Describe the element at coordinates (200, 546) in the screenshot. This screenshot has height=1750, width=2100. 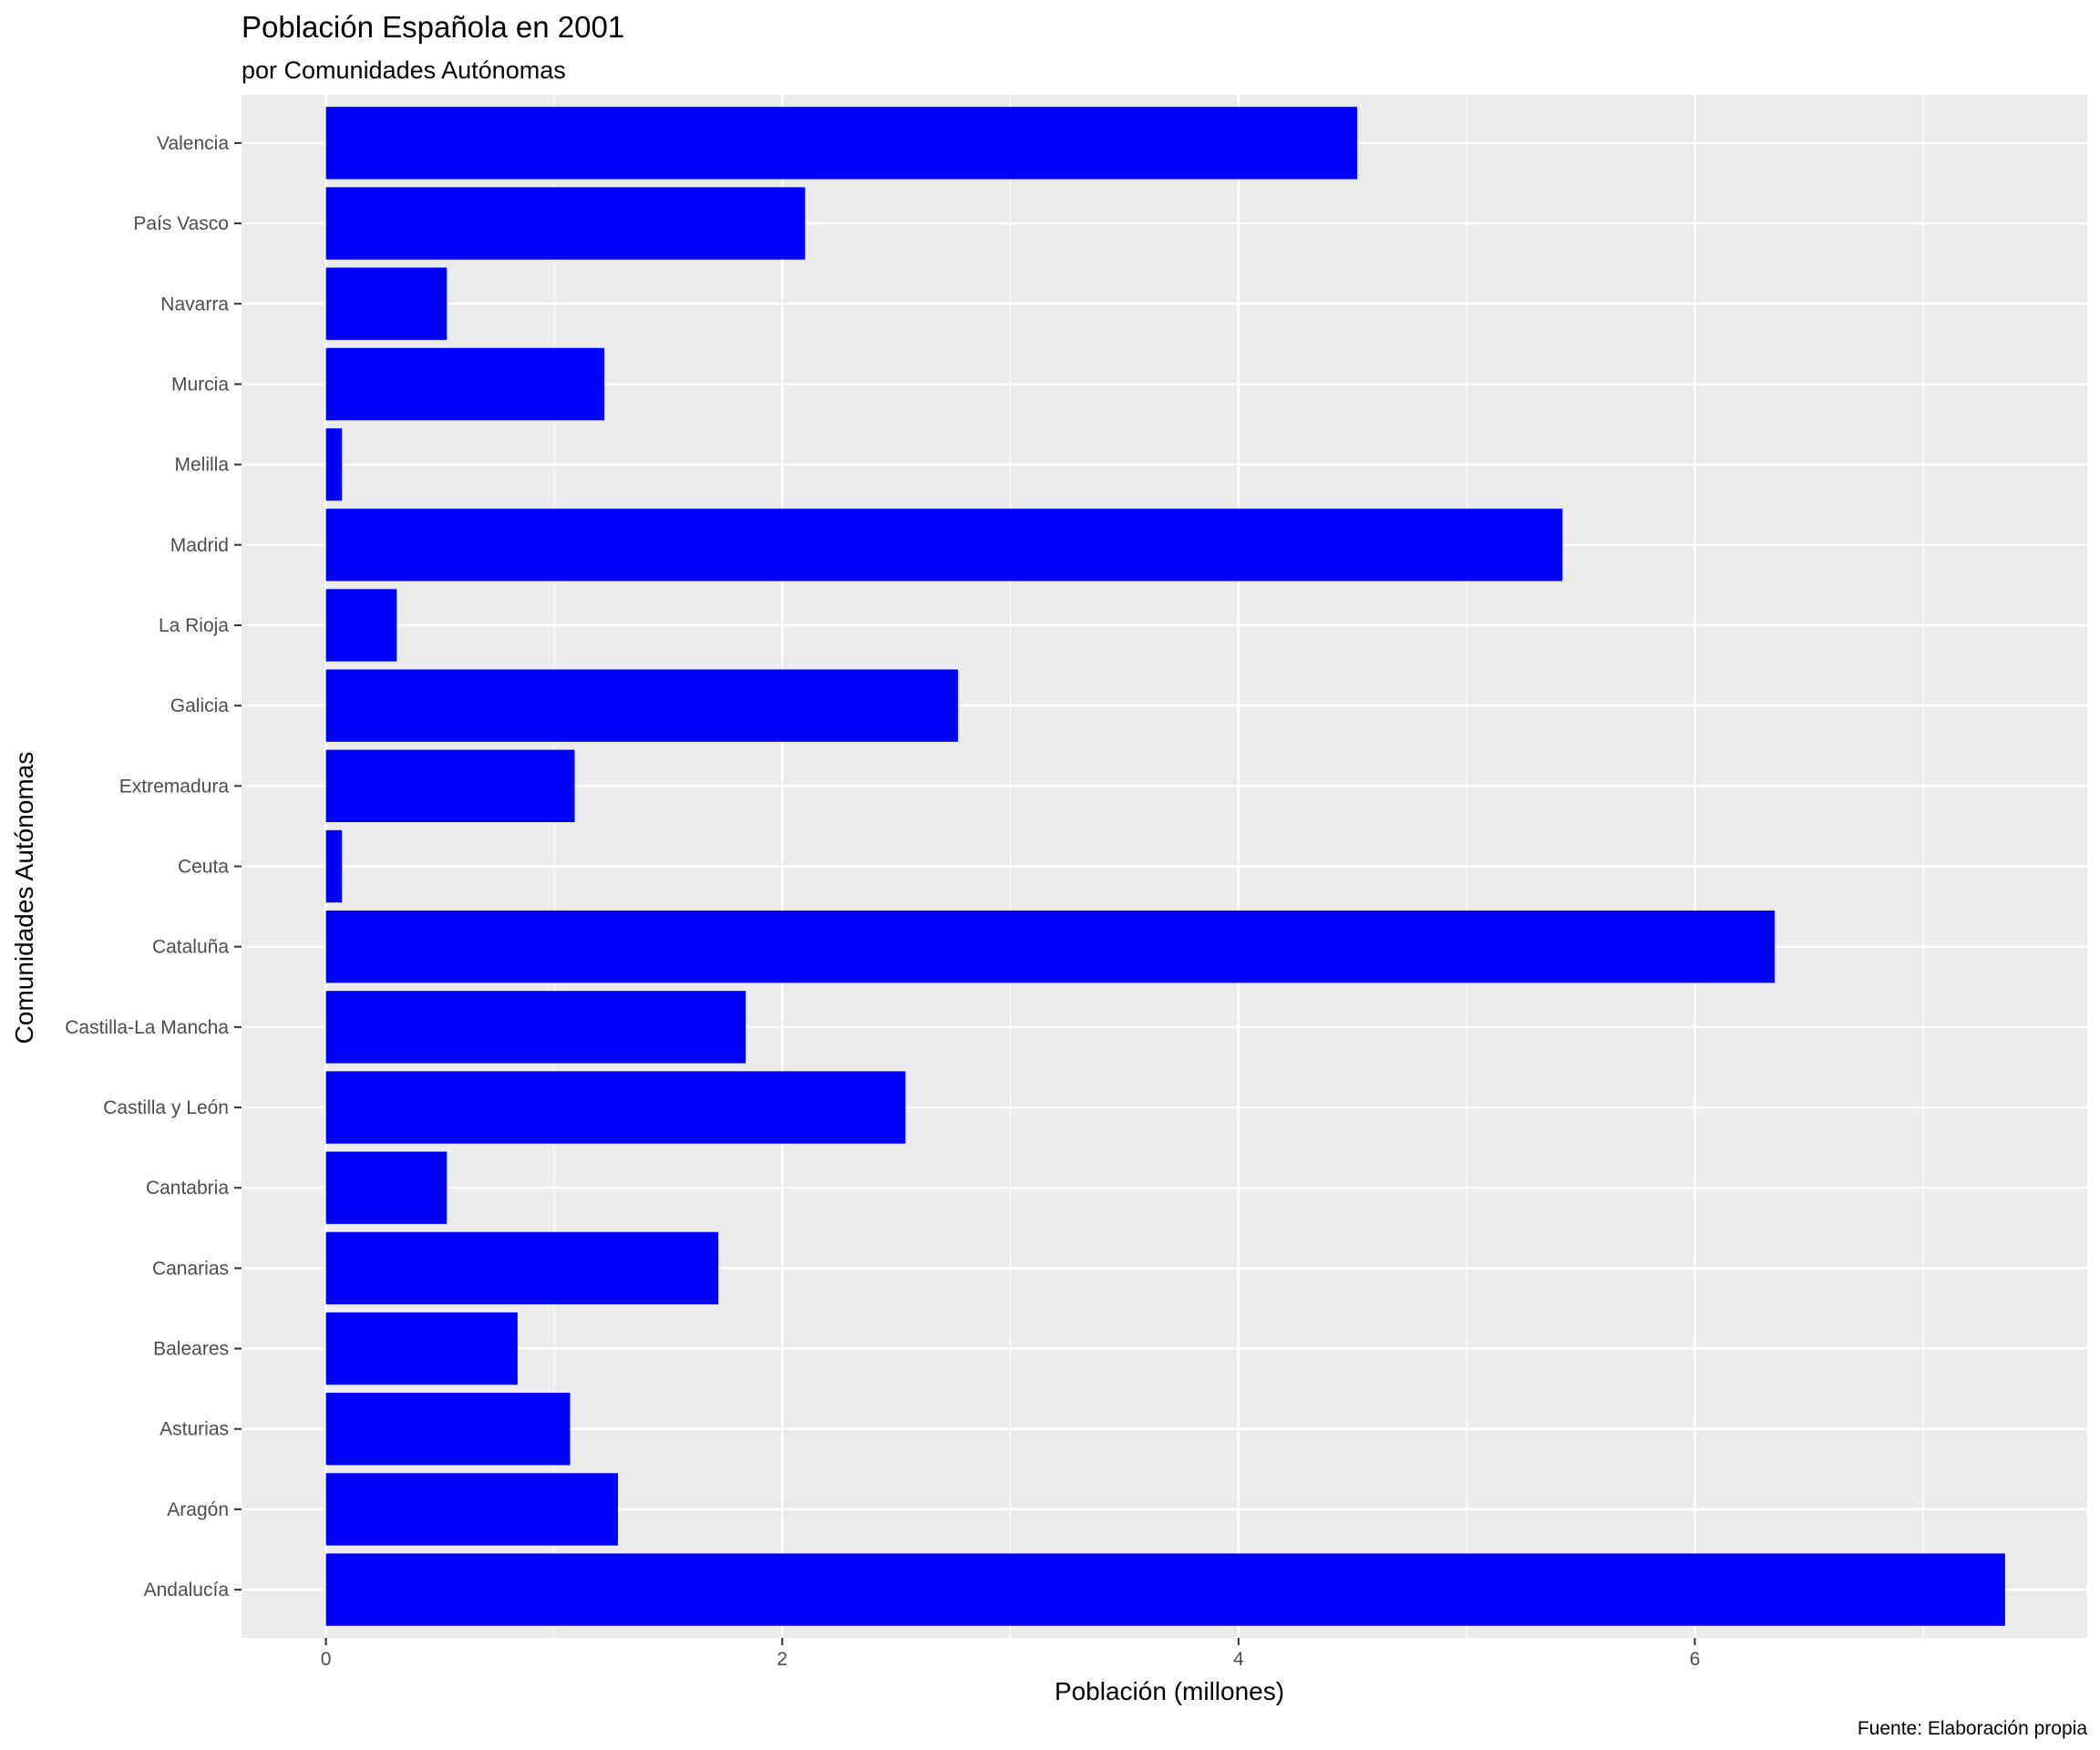
I see `y-tick-label: Madrid` at that location.